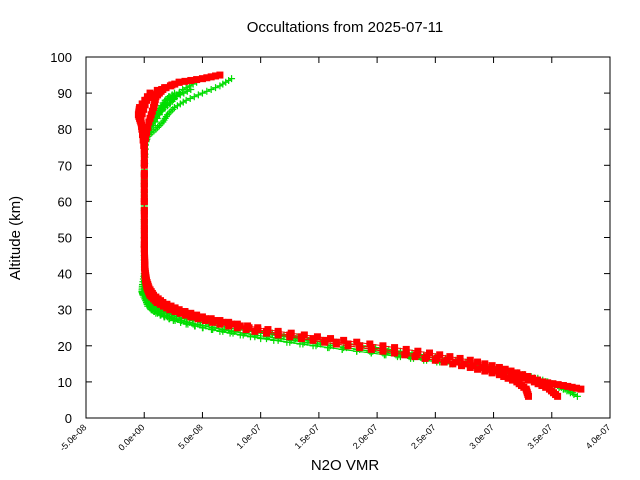 This screenshot has width=640, height=480. I want to click on x-axis-title: N2O VMR, so click(345, 465).